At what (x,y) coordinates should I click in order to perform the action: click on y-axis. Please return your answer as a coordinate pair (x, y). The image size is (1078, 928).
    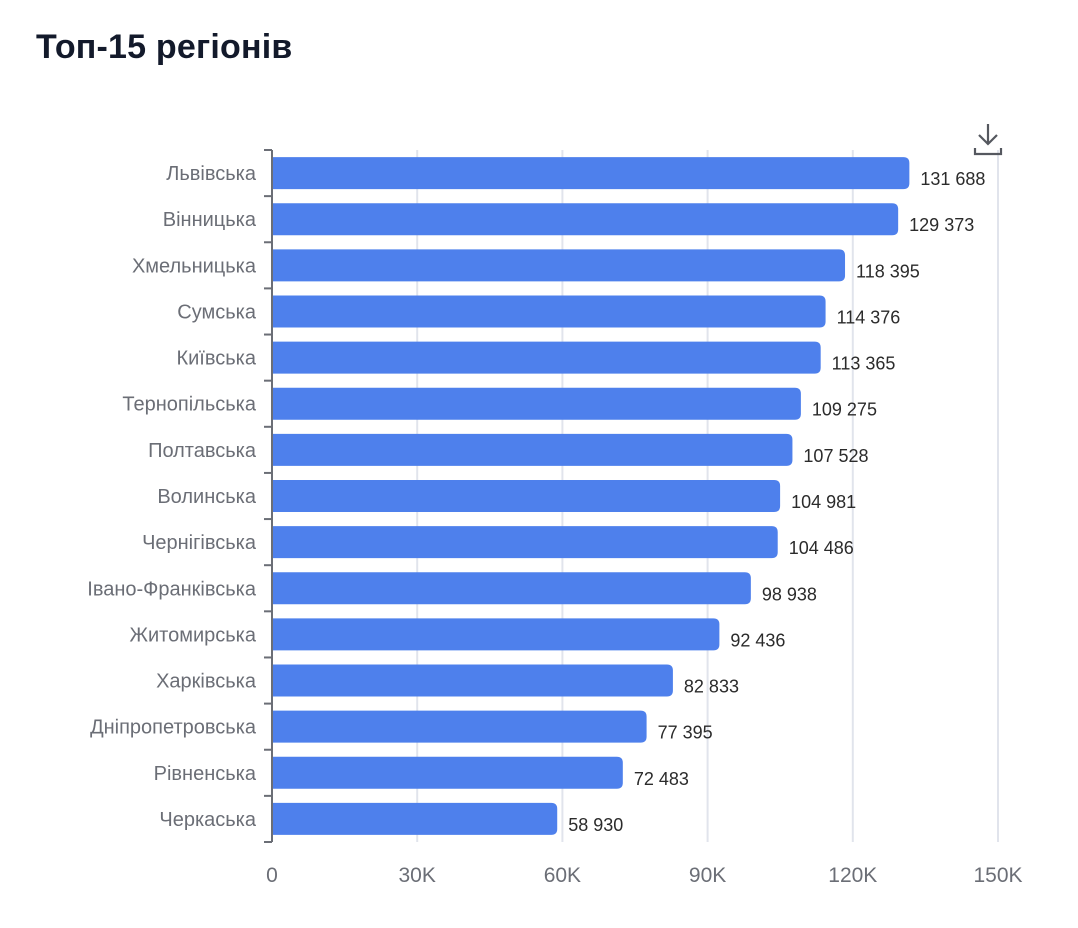
    Looking at the image, I should click on (268, 496).